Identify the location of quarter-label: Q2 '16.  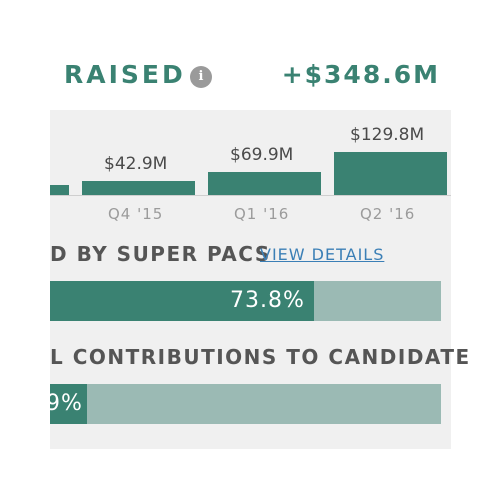
(388, 214).